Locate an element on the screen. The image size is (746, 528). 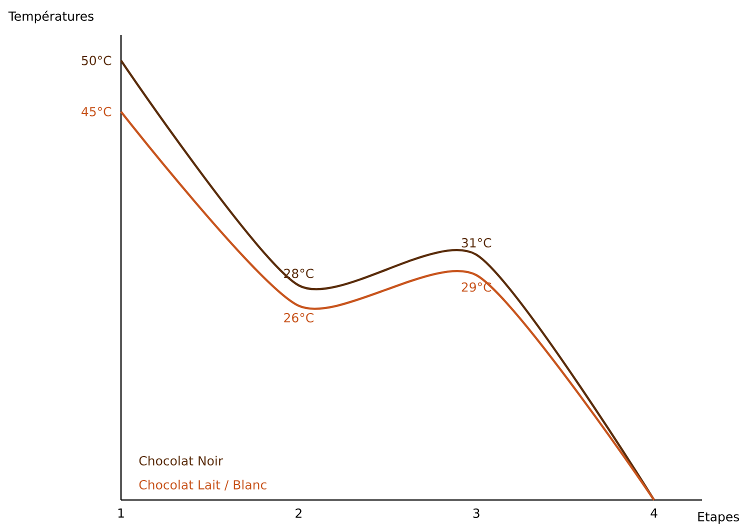
x-tick-label: 3 is located at coordinates (476, 513).